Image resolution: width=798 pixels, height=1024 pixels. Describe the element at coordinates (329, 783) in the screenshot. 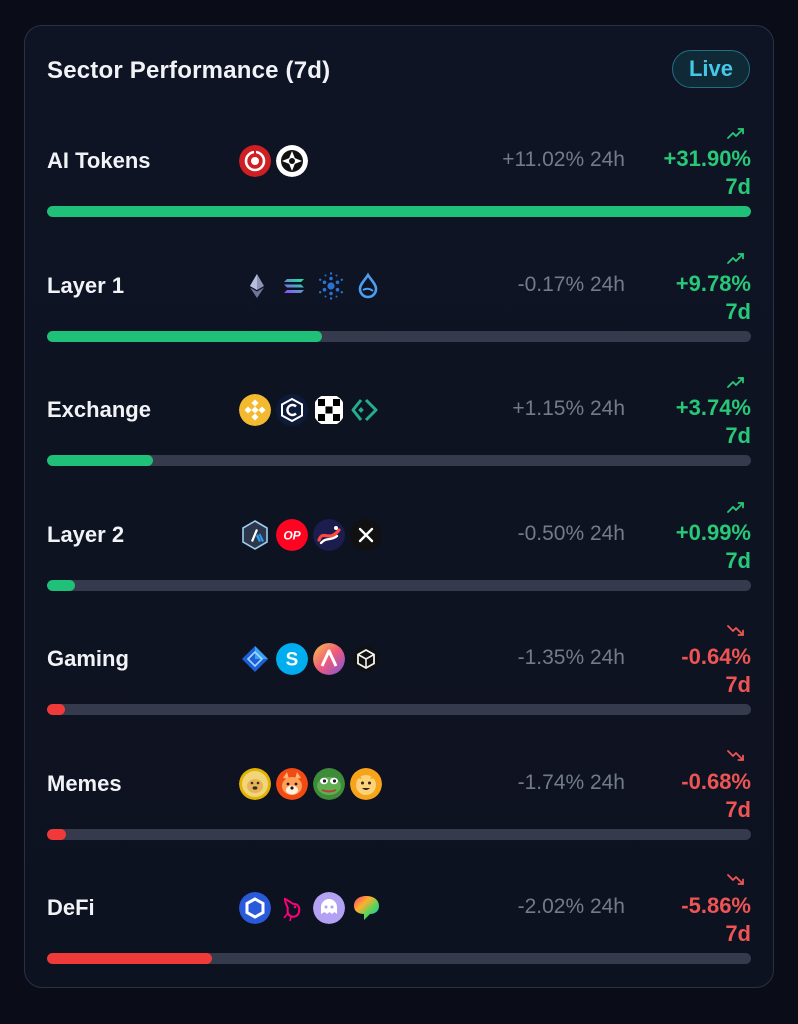

I see `pepe-coin-icon` at that location.